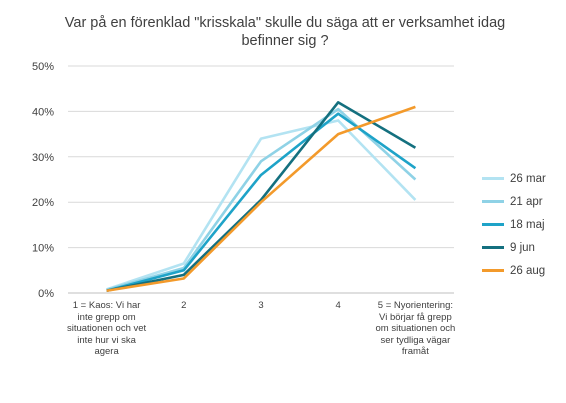 This screenshot has width=566, height=403. I want to click on legend-item: 26 aug, so click(514, 270).